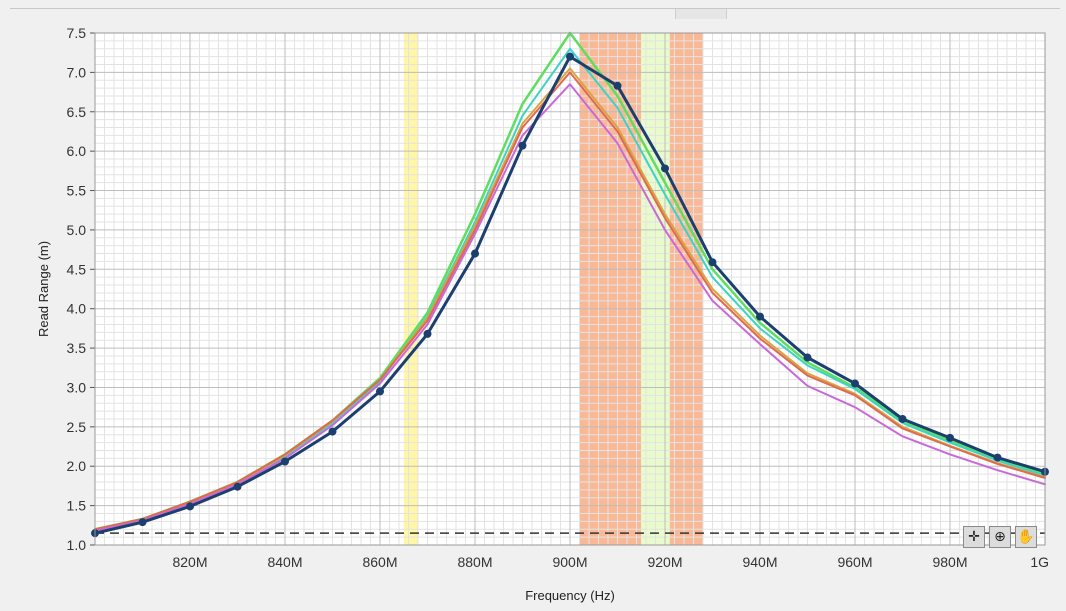 This screenshot has width=1066, height=611. I want to click on y-tick-label: 7.0, so click(77, 72).